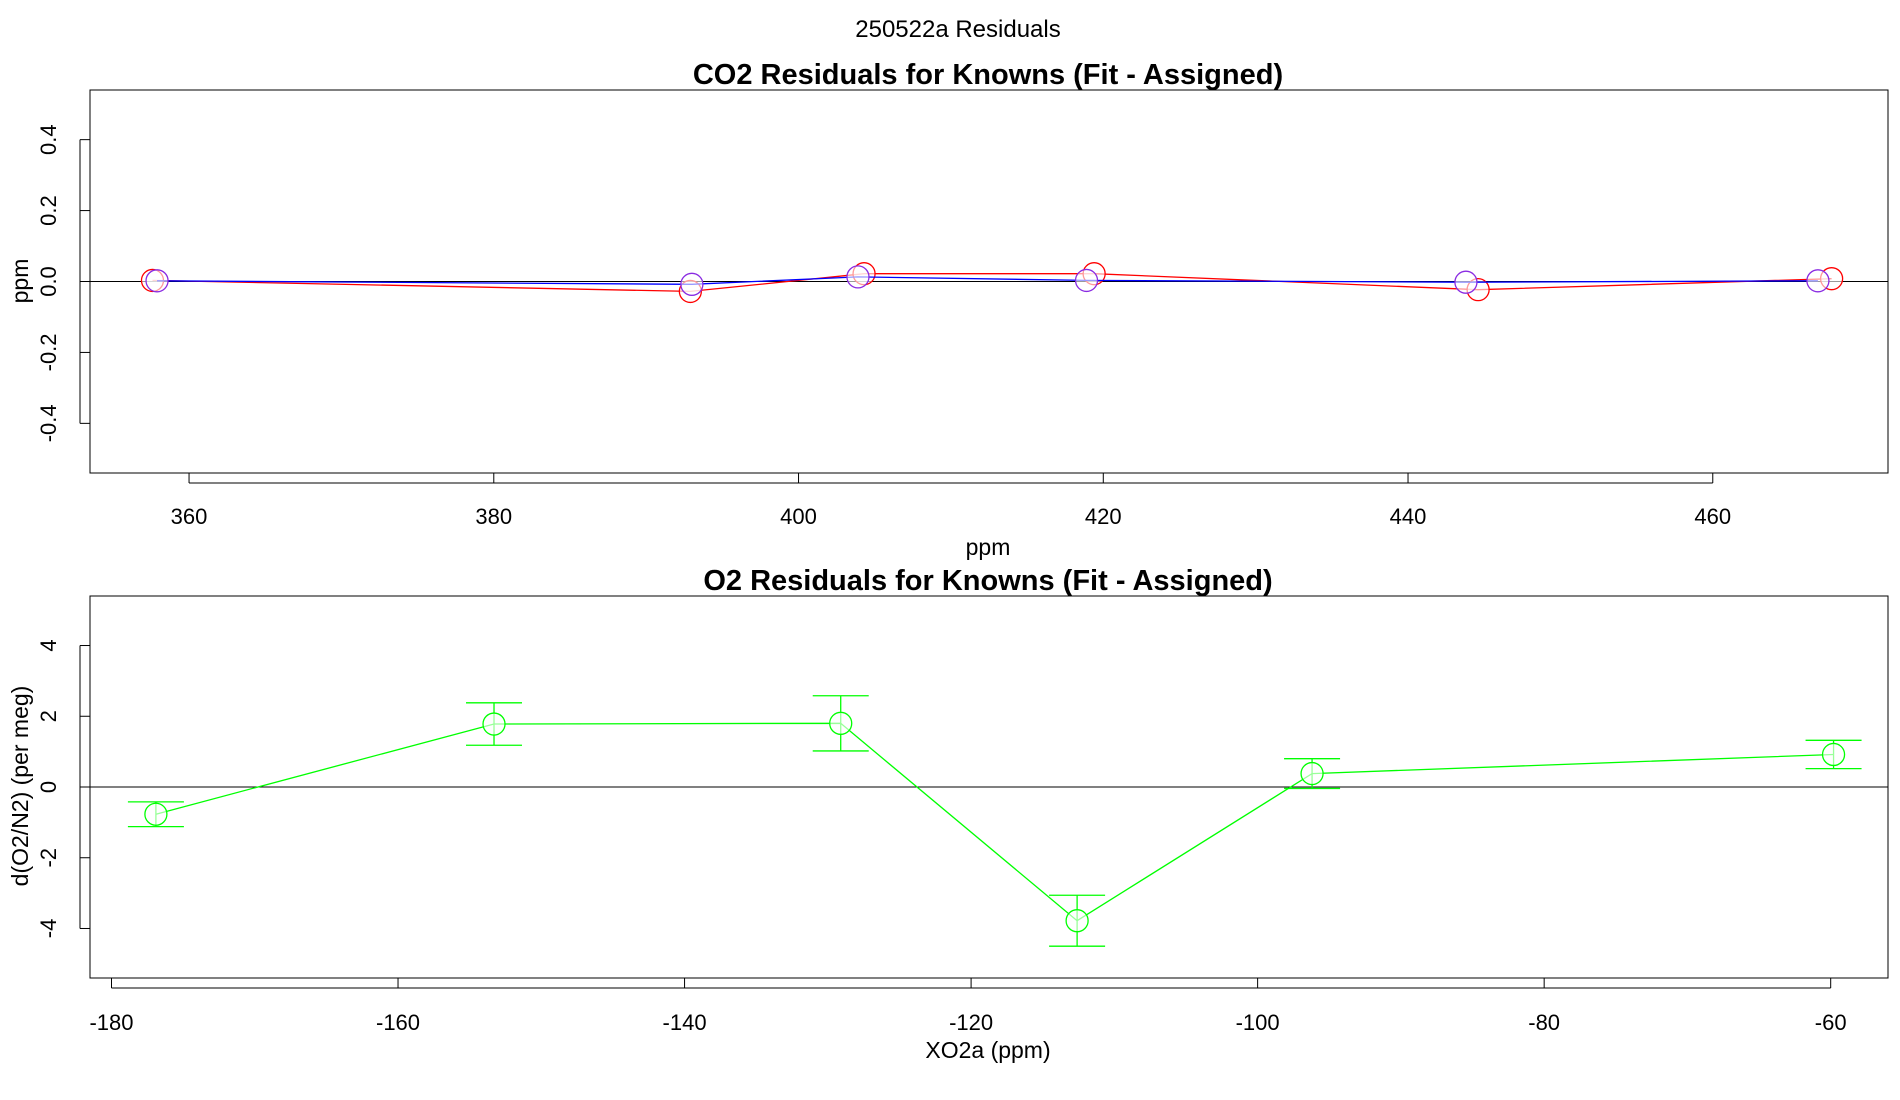  Describe the element at coordinates (1258, 1022) in the screenshot. I see `o2-x-tick-label: -100` at that location.